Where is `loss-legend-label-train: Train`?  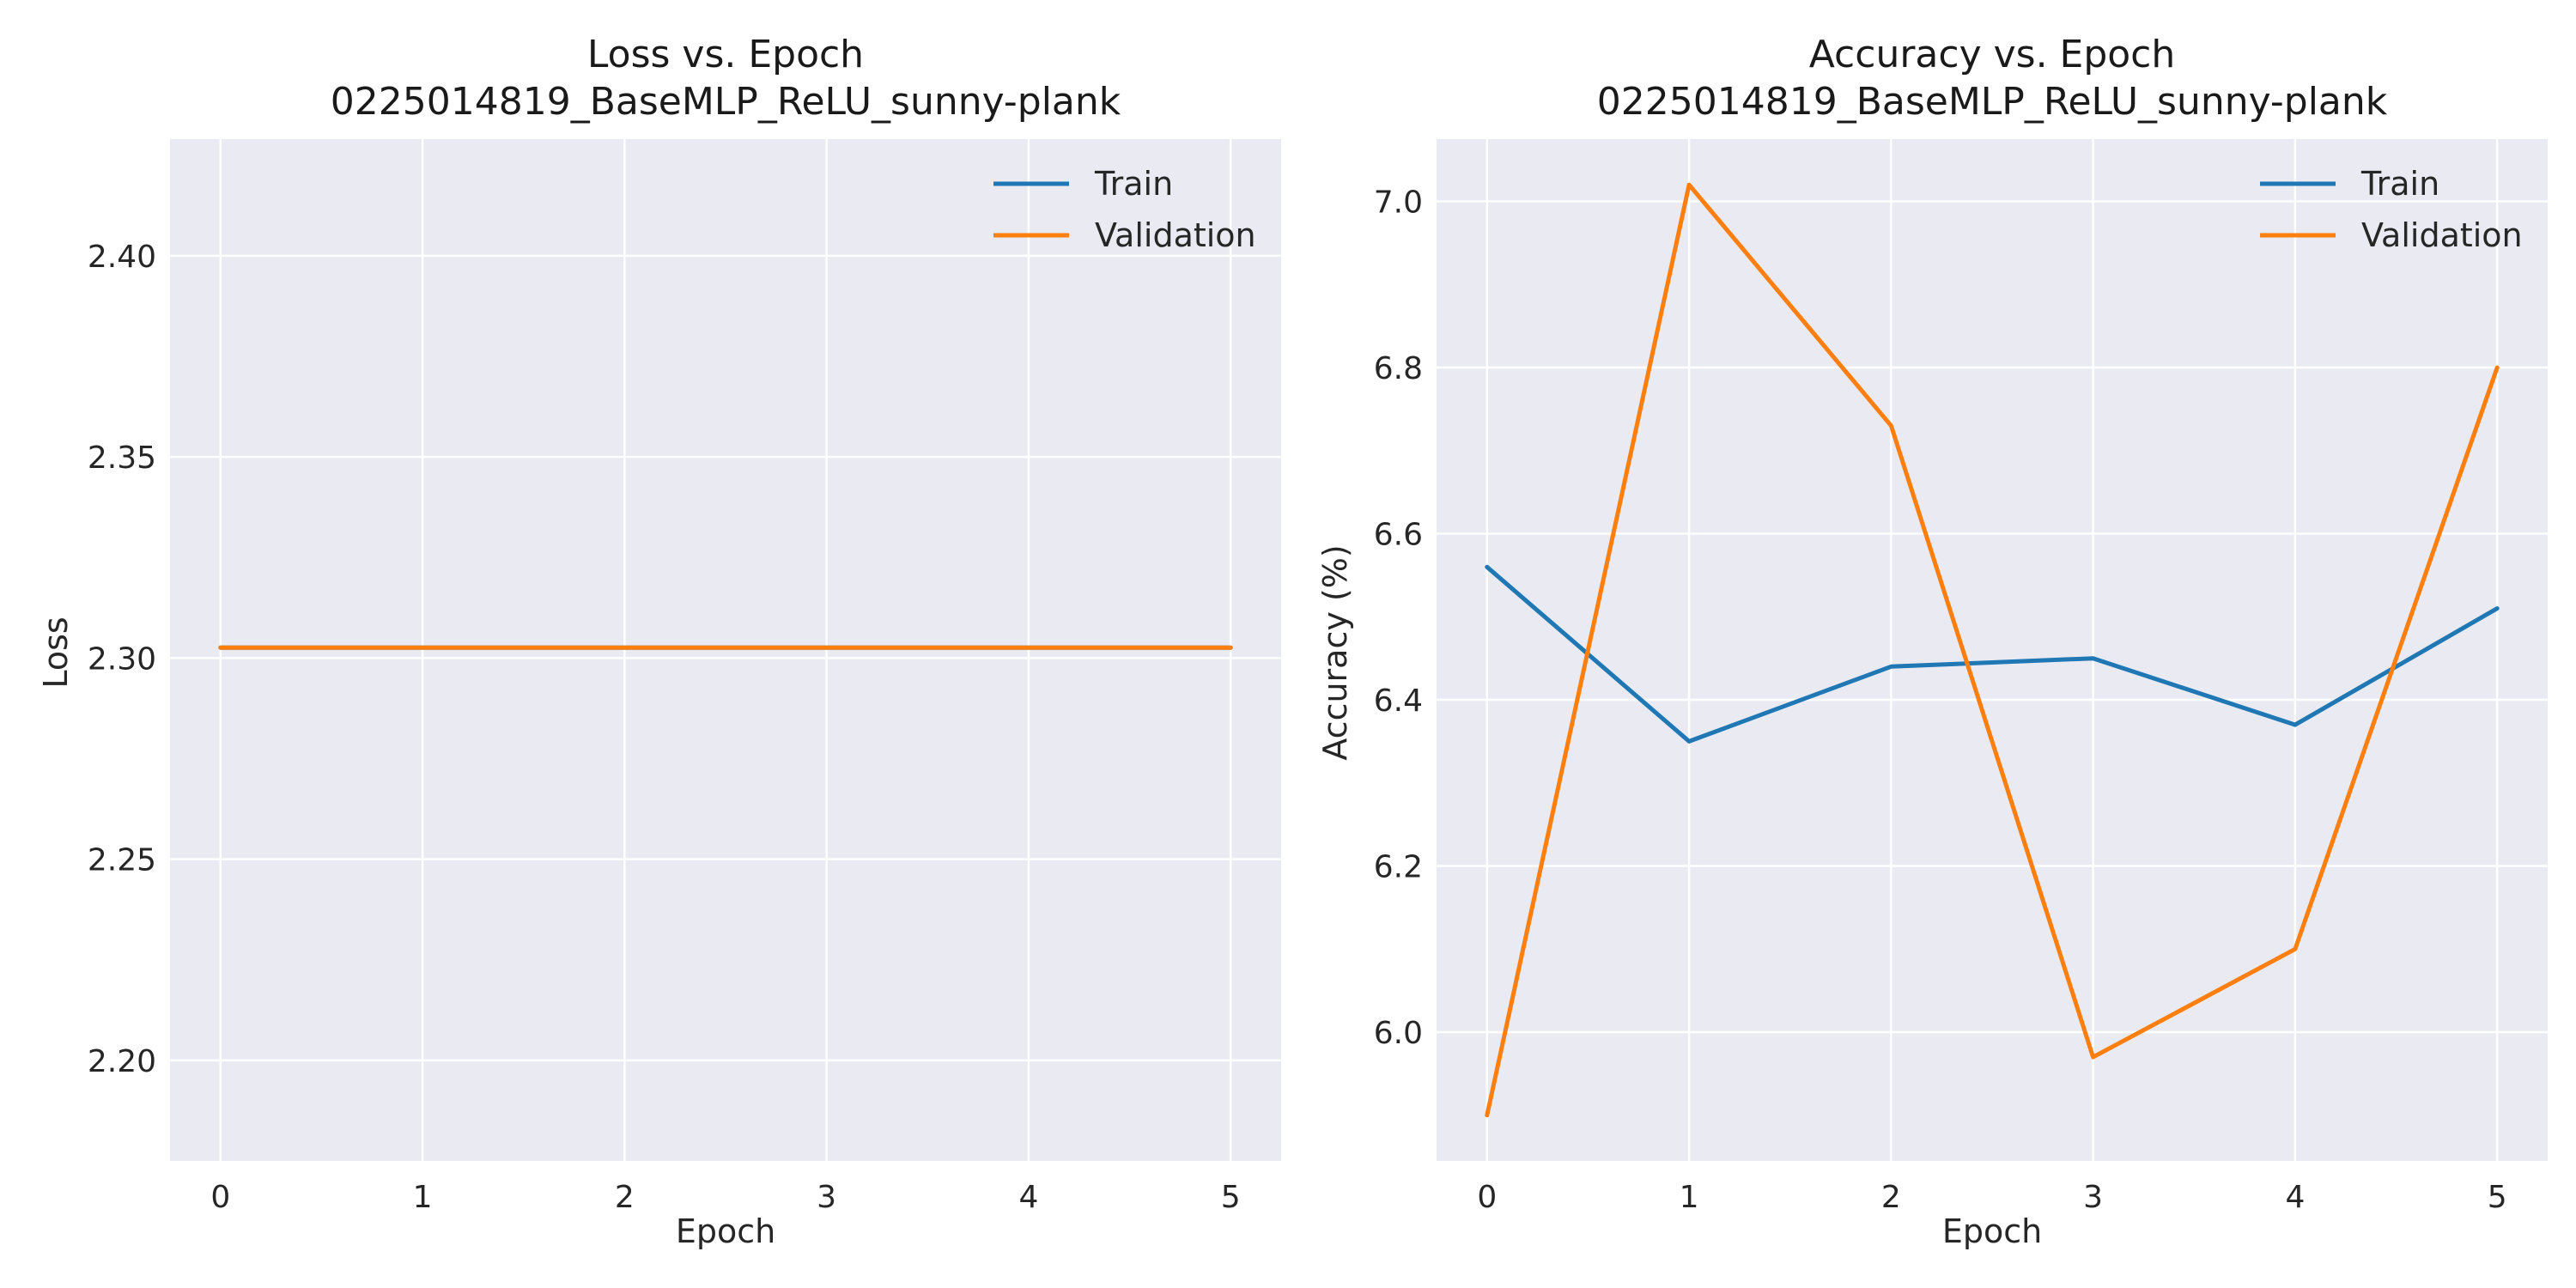 loss-legend-label-train: Train is located at coordinates (1133, 184).